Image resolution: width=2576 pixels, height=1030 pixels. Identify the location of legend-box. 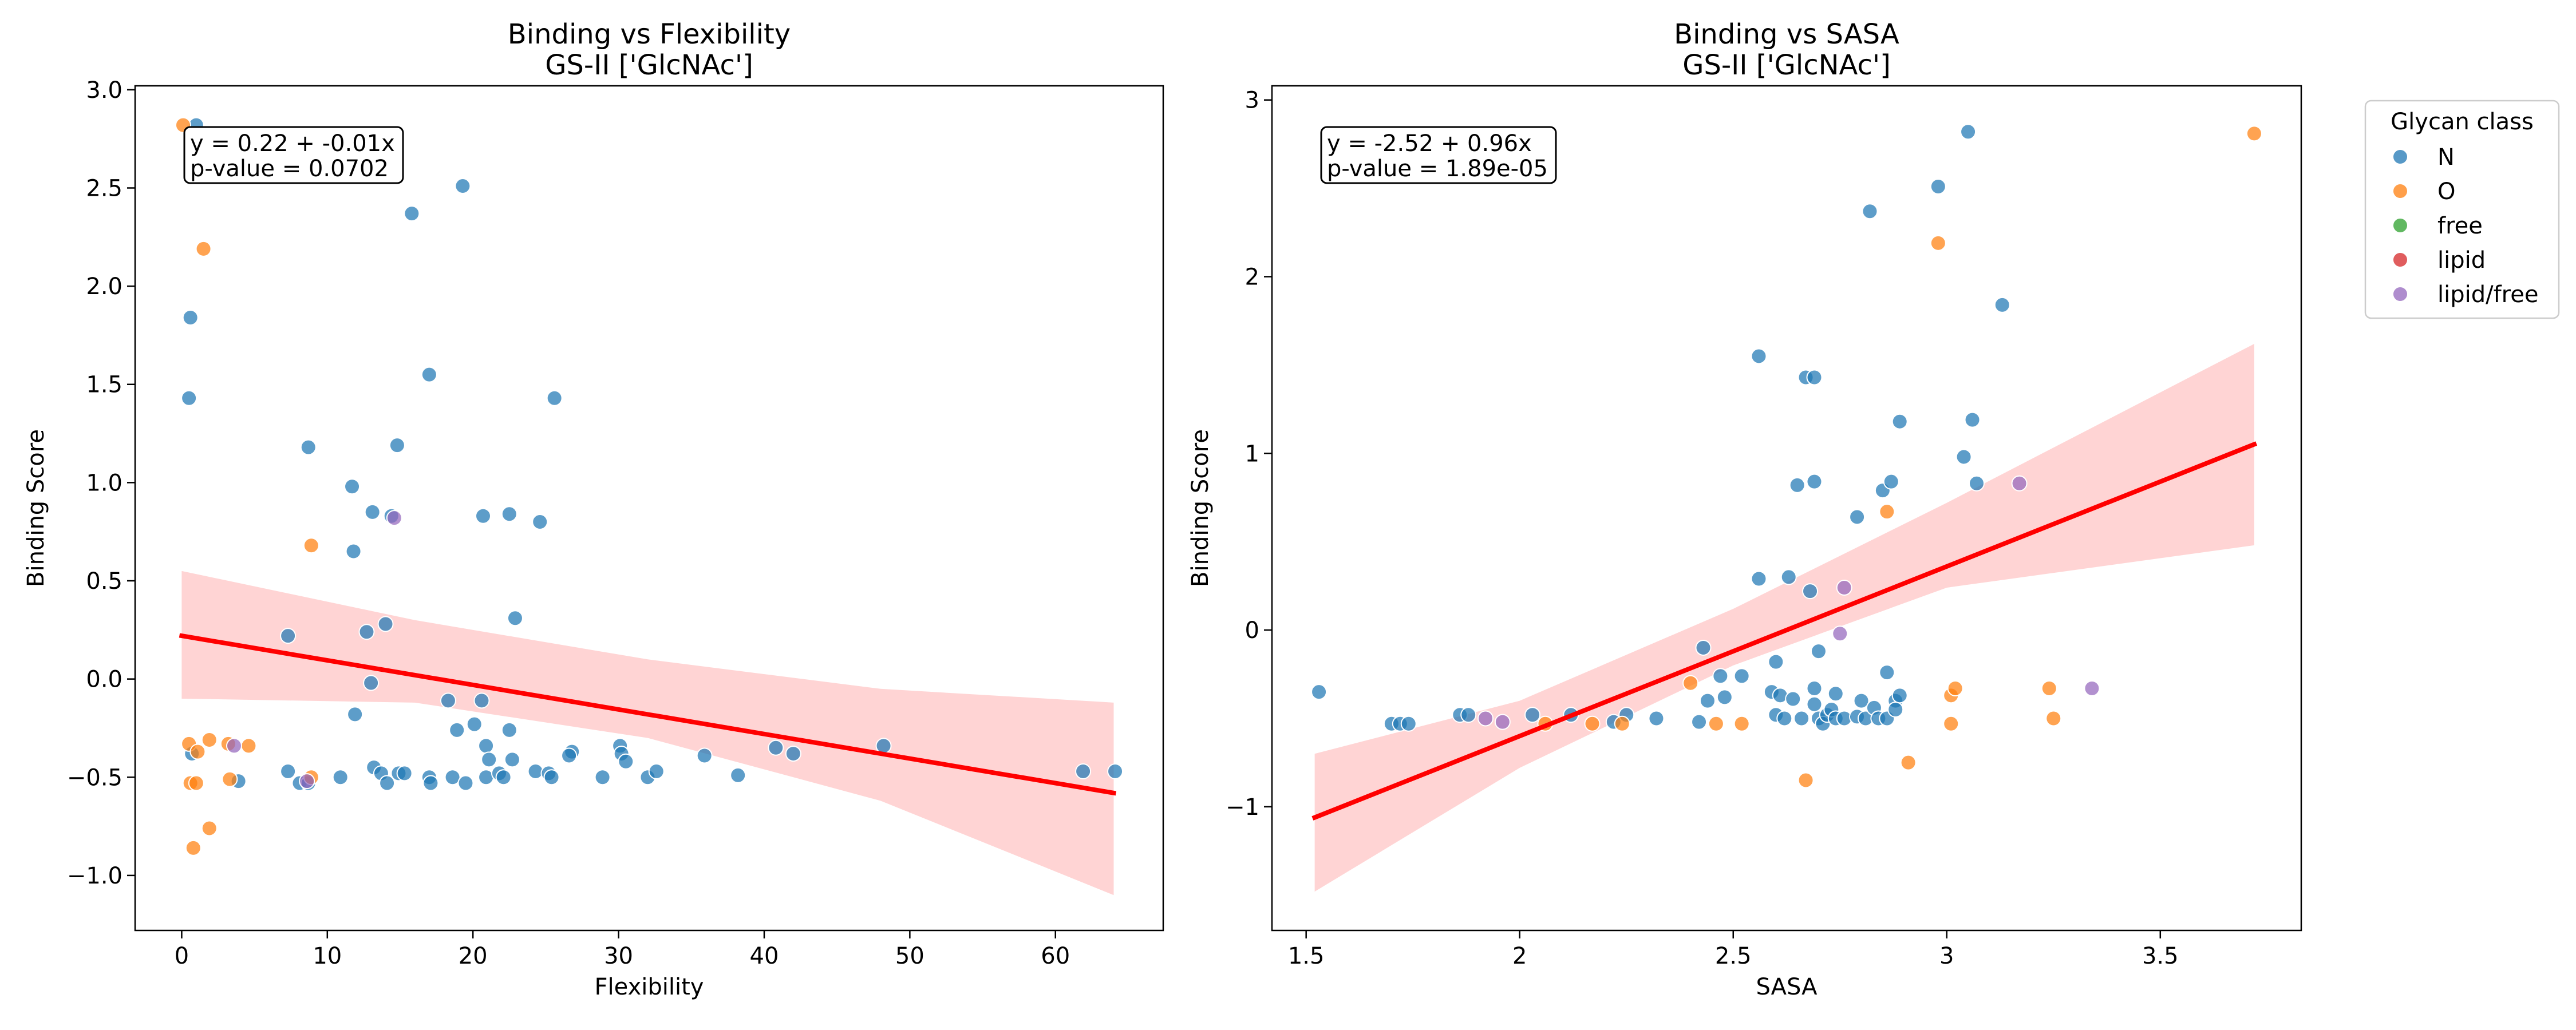
(2462, 209).